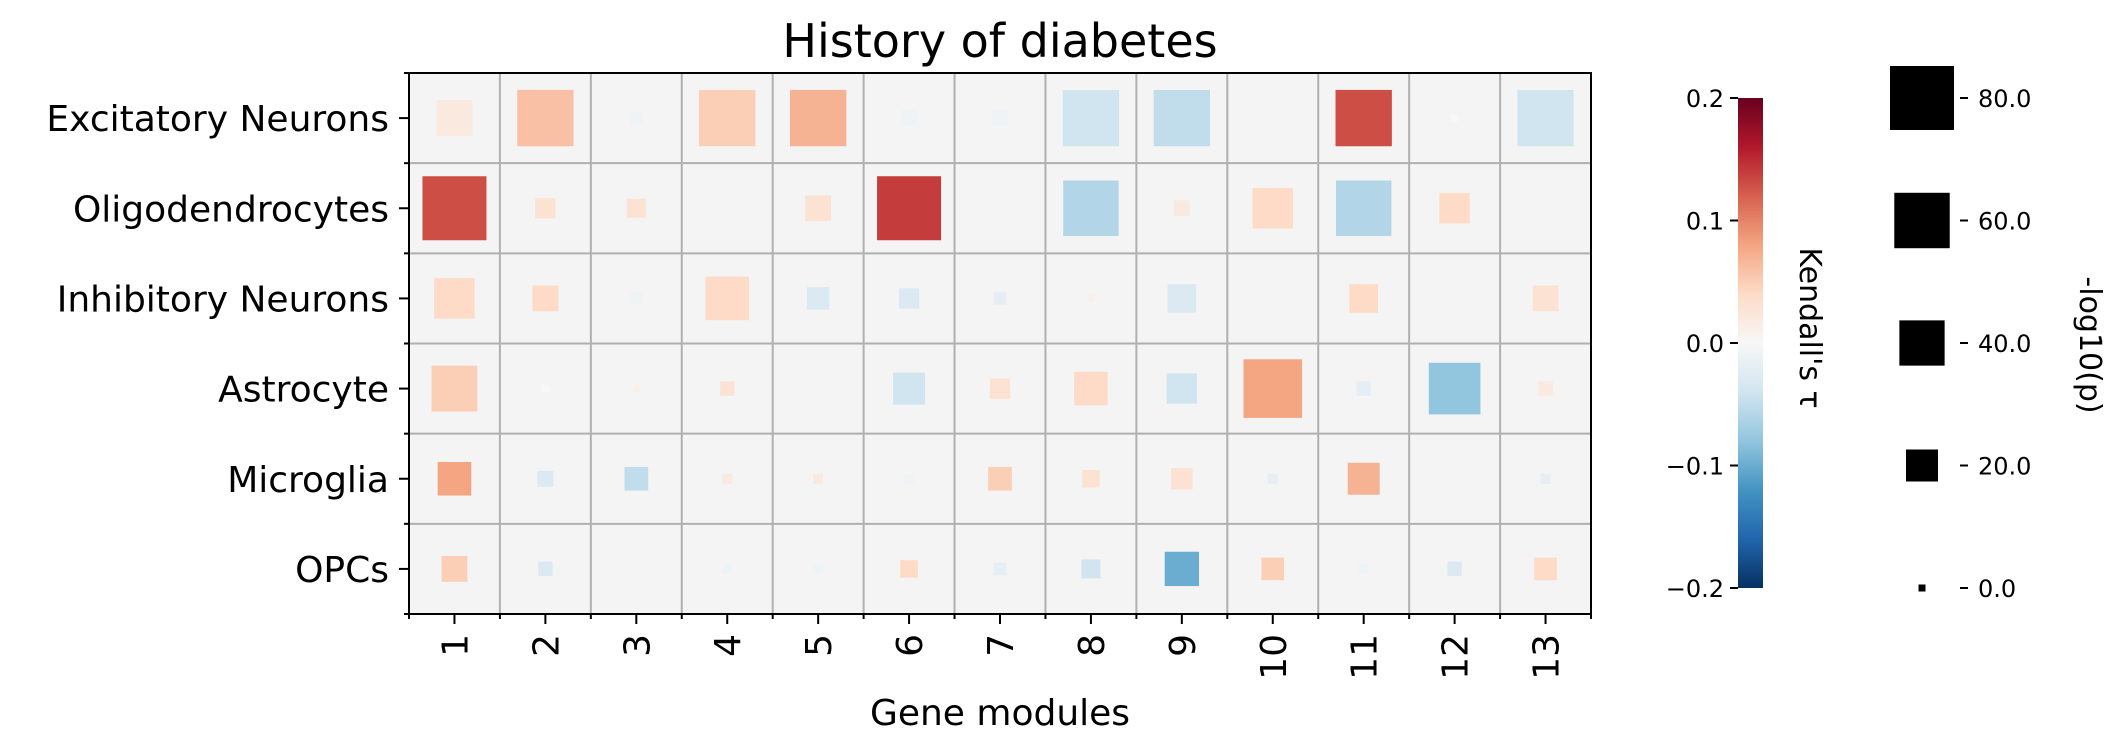  Describe the element at coordinates (455, 645) in the screenshot. I see `column-label: 1` at that location.